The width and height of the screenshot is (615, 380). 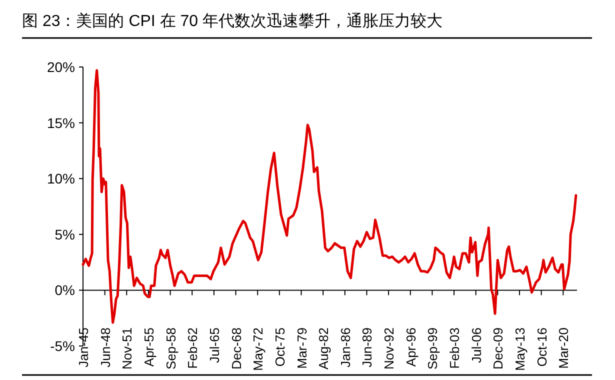 I want to click on x-tick-label: Mar-20, so click(x=564, y=348).